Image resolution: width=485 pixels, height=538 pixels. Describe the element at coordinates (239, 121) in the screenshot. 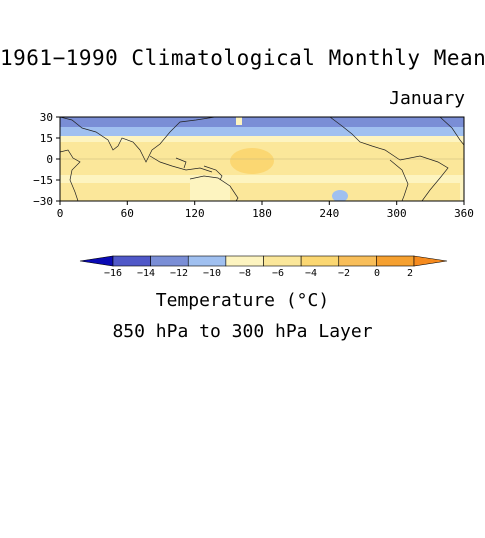

I see `warm-gap` at that location.